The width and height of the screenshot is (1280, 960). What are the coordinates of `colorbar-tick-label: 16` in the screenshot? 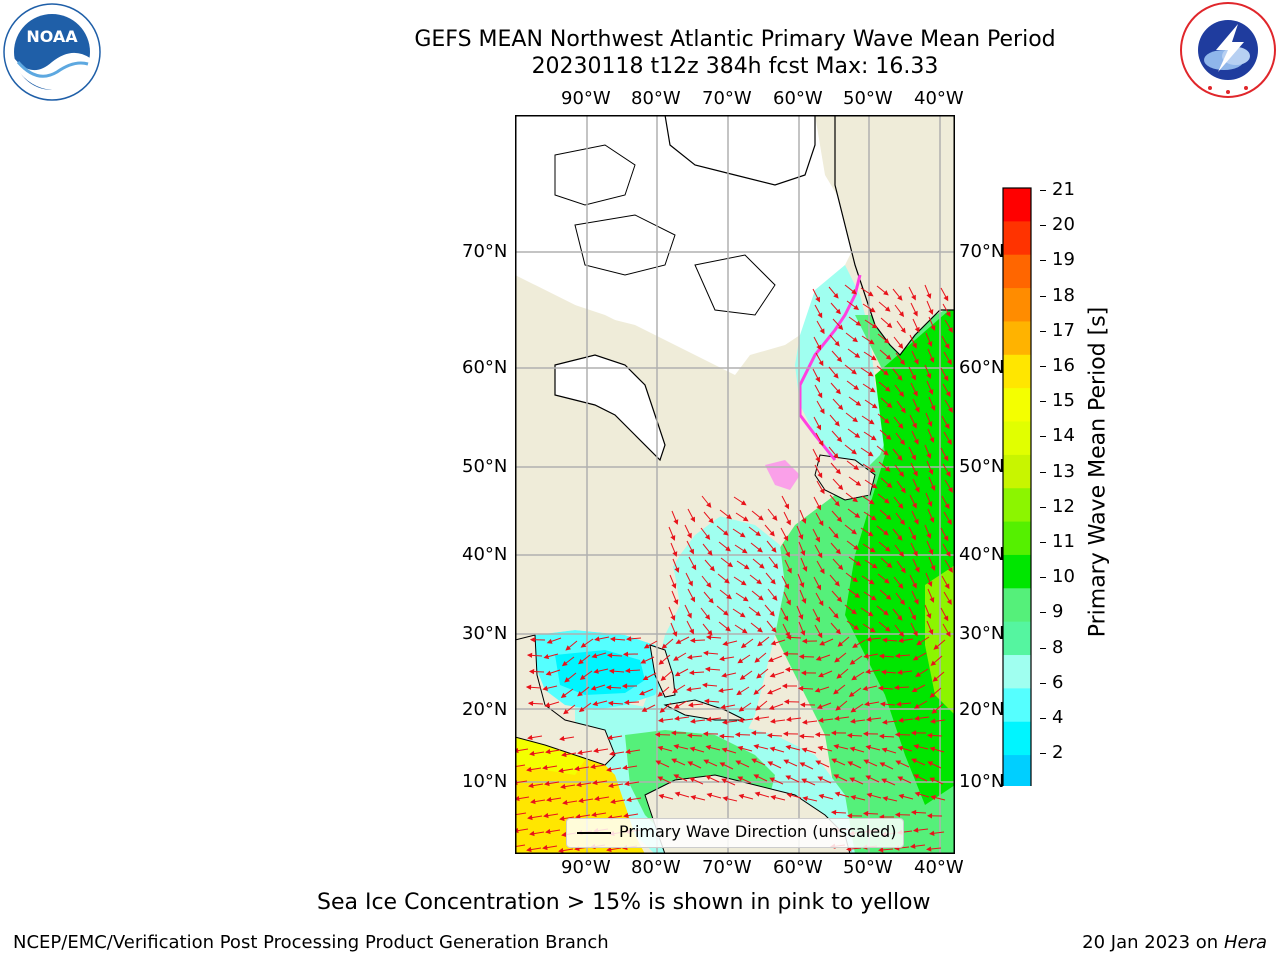 It's located at (1063, 365).